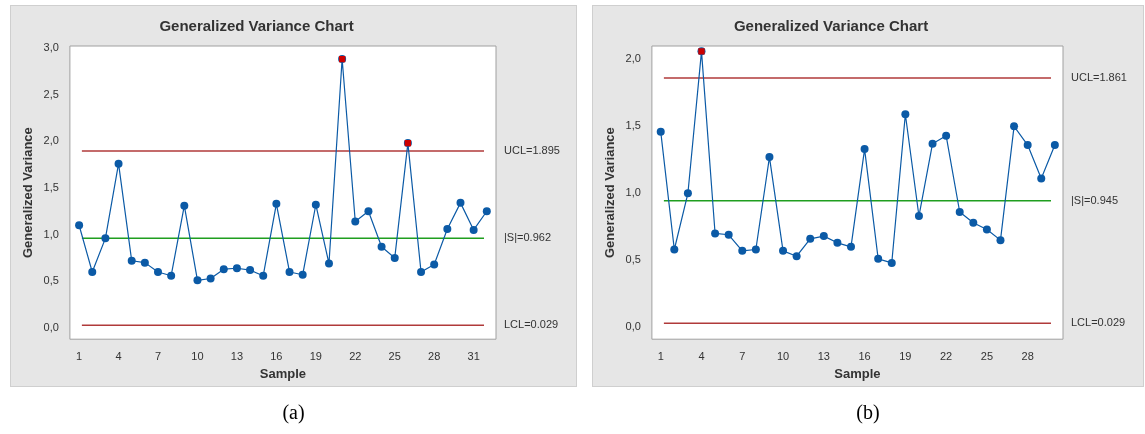 This screenshot has width=1145, height=434. Describe the element at coordinates (1095, 199) in the screenshot. I see `ref-line-label: |S|=0.945` at that location.